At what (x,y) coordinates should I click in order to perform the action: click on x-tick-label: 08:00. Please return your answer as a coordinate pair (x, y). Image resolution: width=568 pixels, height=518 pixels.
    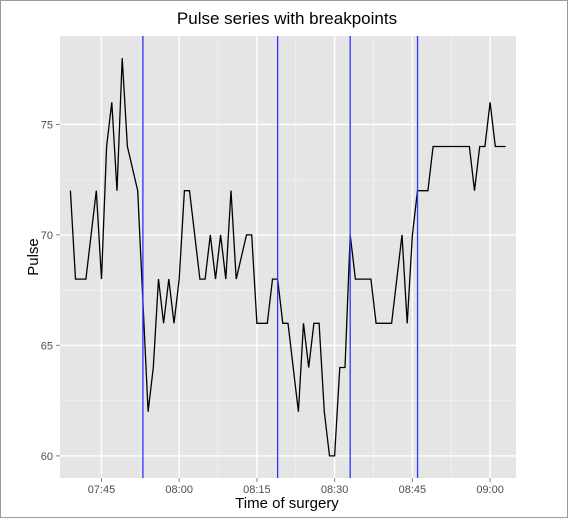
    Looking at the image, I should click on (179, 490).